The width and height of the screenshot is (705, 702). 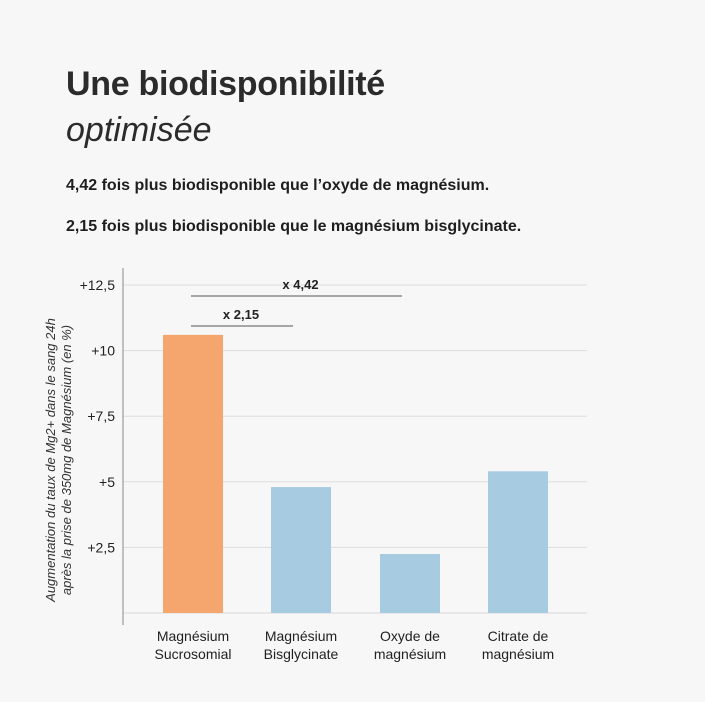 What do you see at coordinates (101, 547) in the screenshot?
I see `y-tick-label-0: +2,5` at bounding box center [101, 547].